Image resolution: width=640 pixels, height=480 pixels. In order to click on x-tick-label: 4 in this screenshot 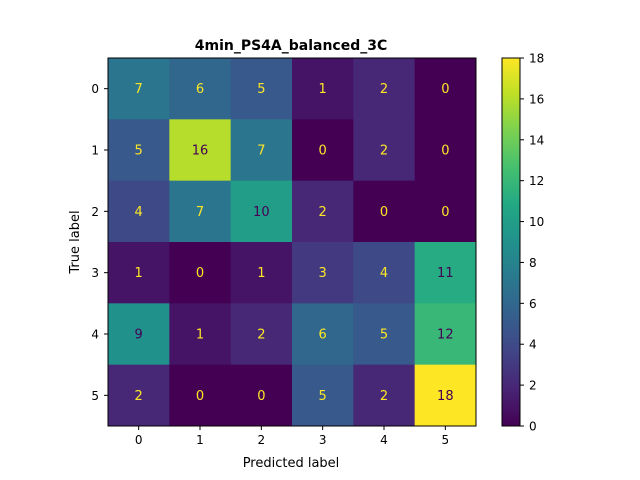, I will do `click(384, 440)`.